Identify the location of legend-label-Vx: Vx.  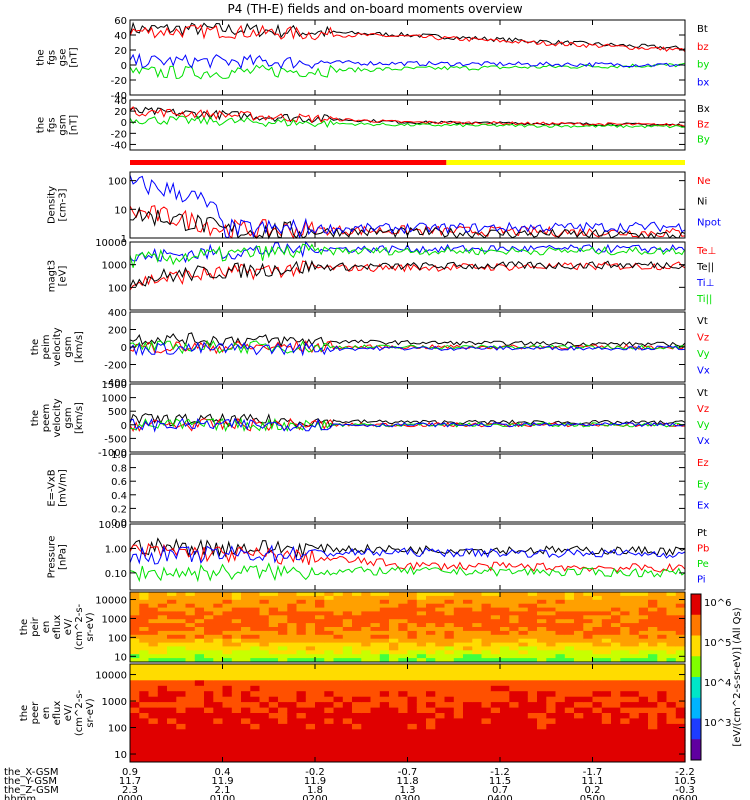
(703, 371).